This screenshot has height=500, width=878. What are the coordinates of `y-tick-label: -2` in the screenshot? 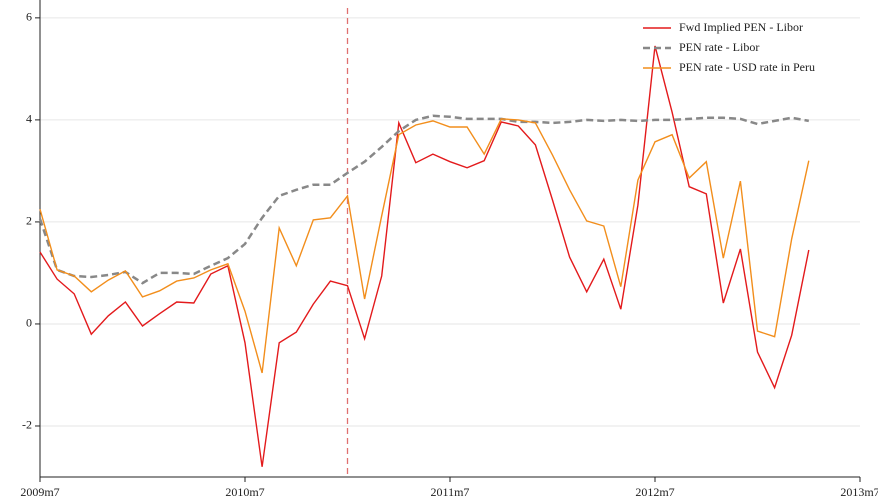 It's located at (27, 425).